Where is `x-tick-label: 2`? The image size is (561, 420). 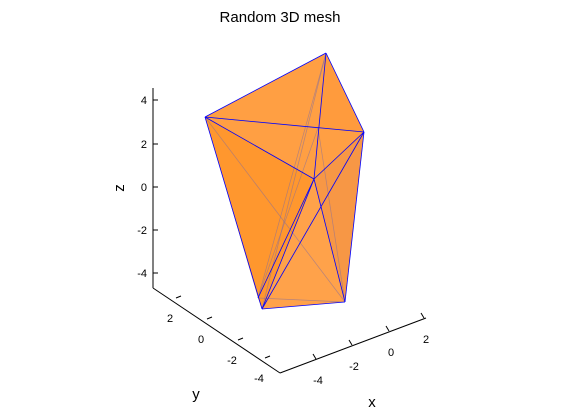 x-tick-label: 2 is located at coordinates (426, 340).